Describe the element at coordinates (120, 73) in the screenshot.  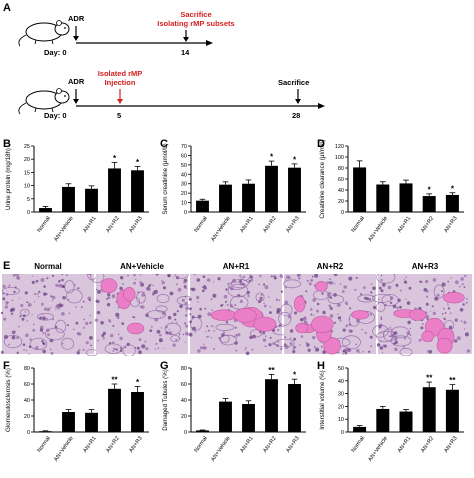
I see `timeline-2-inject-label-1: Isolated rMP` at that location.